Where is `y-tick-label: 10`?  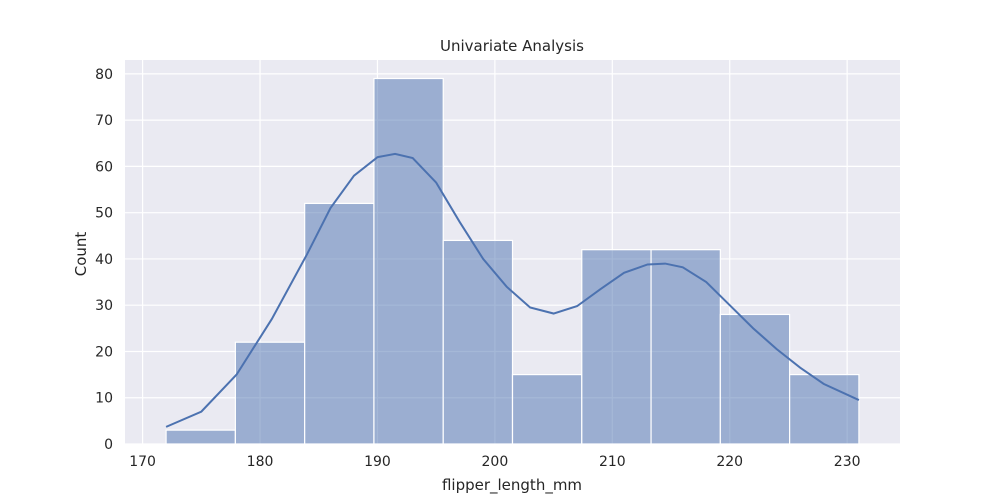 y-tick-label: 10 is located at coordinates (104, 399).